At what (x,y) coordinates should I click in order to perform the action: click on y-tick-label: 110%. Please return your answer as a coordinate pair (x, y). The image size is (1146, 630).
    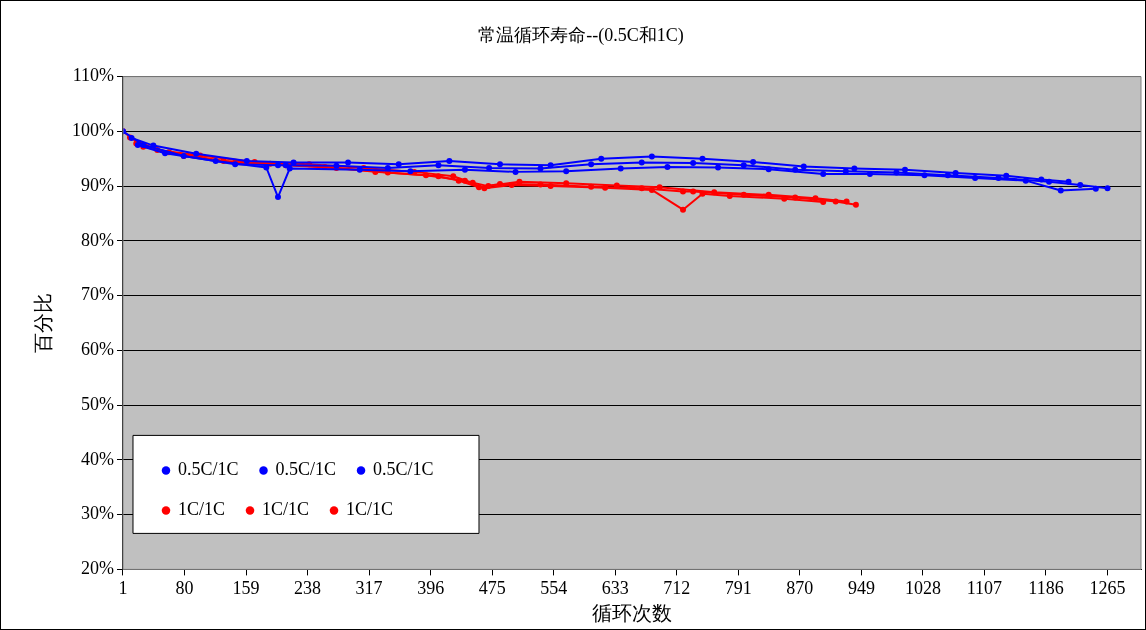
    Looking at the image, I should click on (93, 75).